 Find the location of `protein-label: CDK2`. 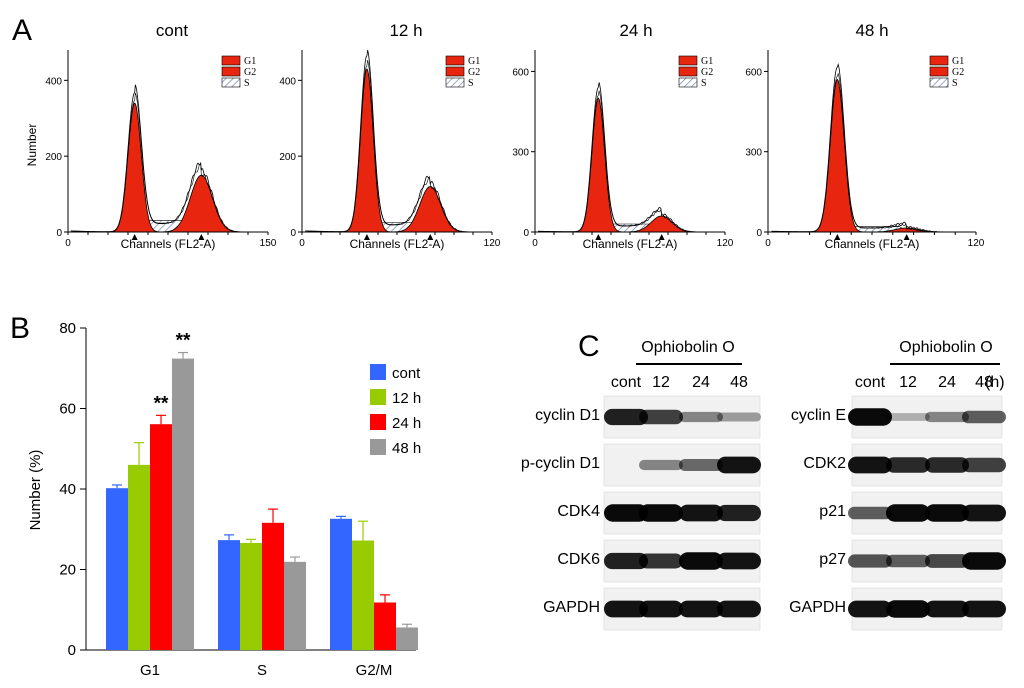

protein-label: CDK2 is located at coordinates (824, 463).